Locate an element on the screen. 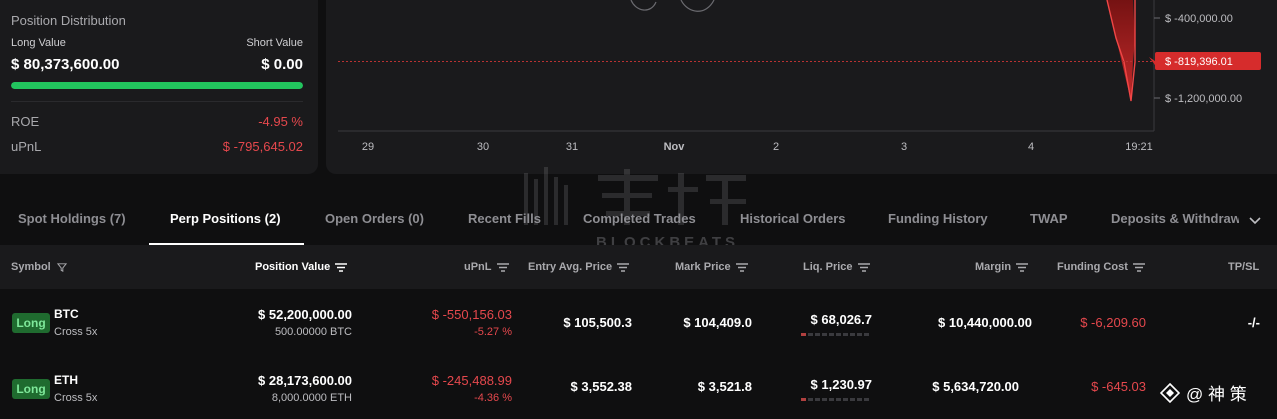 This screenshot has width=1277, height=419. upnl: $ -550,156.03 is located at coordinates (471, 314).